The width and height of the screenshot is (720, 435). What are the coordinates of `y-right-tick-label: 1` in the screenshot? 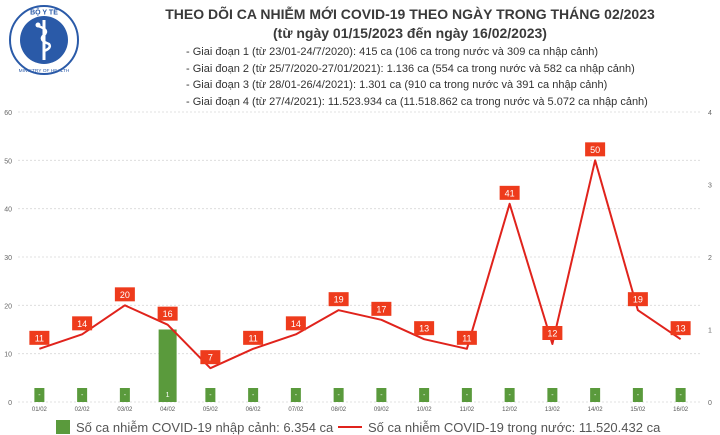 It's located at (710, 331).